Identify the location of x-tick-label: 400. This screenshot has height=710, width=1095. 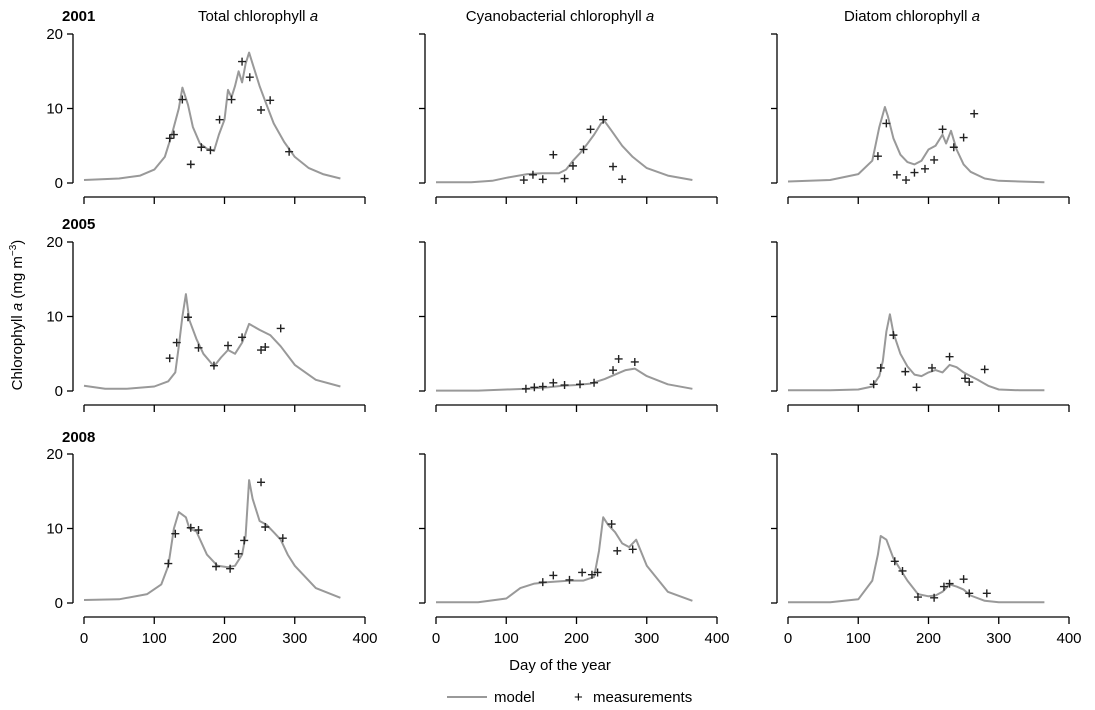
(716, 638).